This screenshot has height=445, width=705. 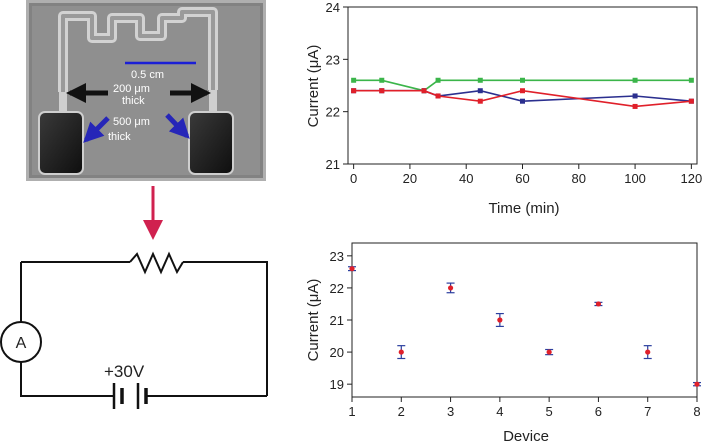 I want to click on serpentine-channel-inner, so click(x=138, y=51).